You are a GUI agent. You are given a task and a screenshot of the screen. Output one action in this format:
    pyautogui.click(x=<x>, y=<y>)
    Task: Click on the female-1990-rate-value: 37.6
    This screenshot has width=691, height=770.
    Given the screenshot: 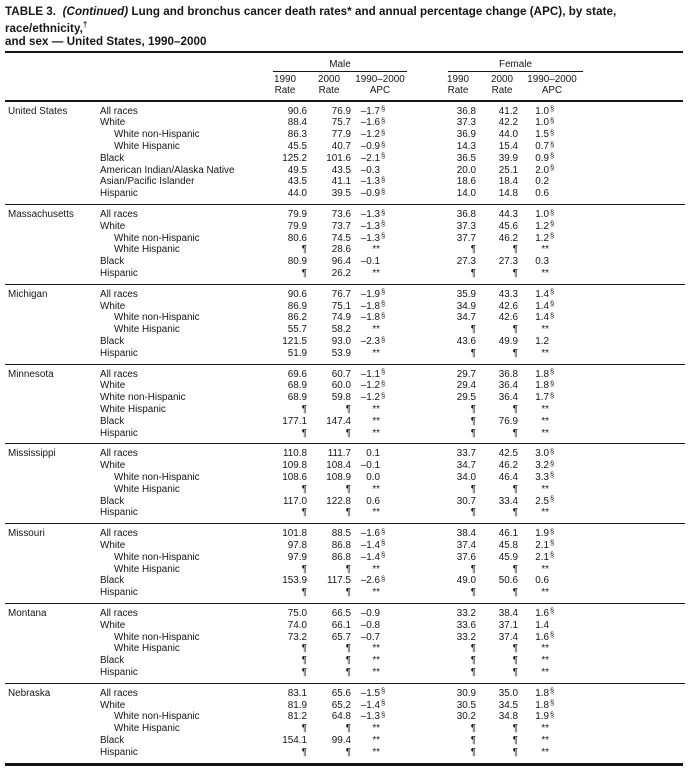 What is the action you would take?
    pyautogui.click(x=466, y=557)
    